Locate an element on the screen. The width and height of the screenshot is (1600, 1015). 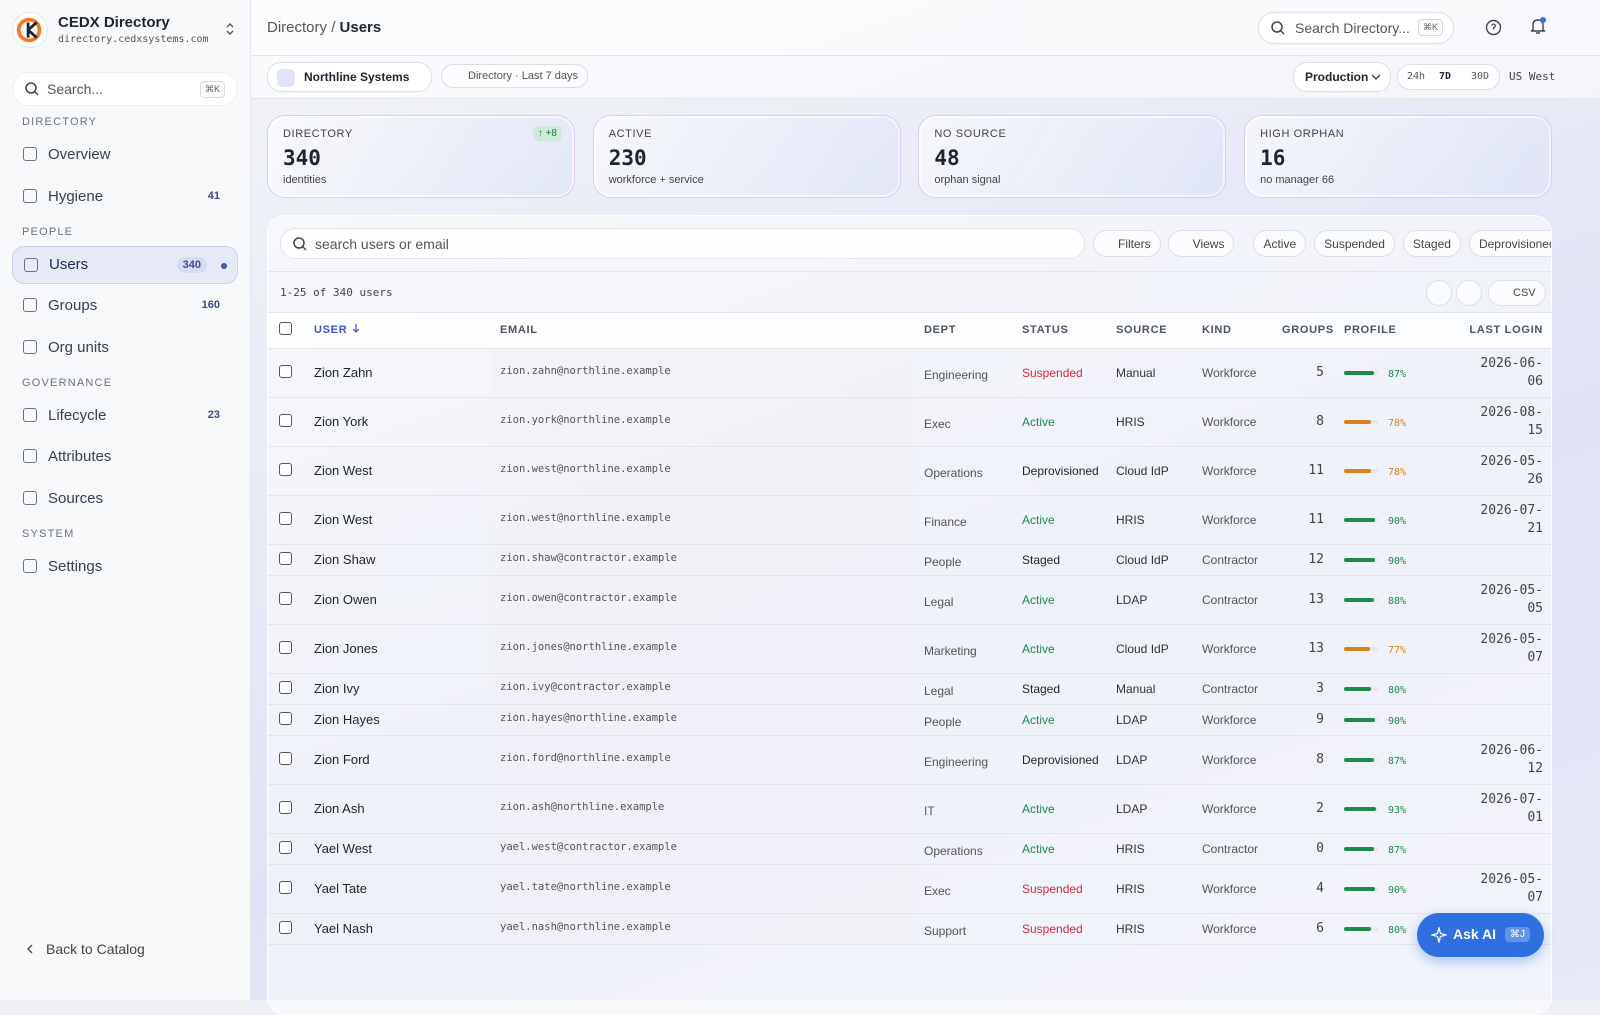
nav-item: Users 340 is located at coordinates (125, 264).